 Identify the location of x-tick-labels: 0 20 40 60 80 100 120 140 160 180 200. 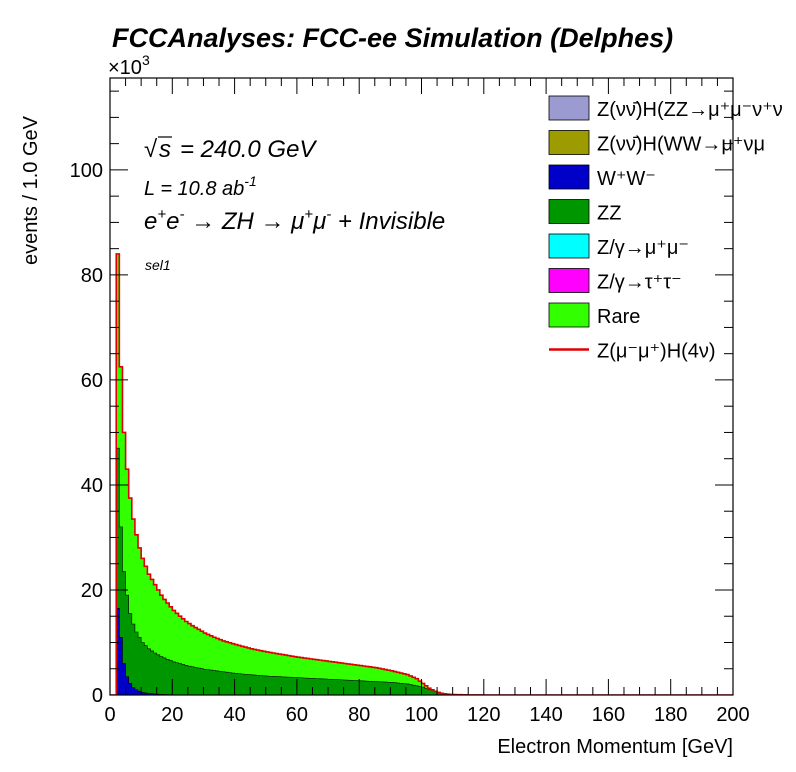
(426, 715).